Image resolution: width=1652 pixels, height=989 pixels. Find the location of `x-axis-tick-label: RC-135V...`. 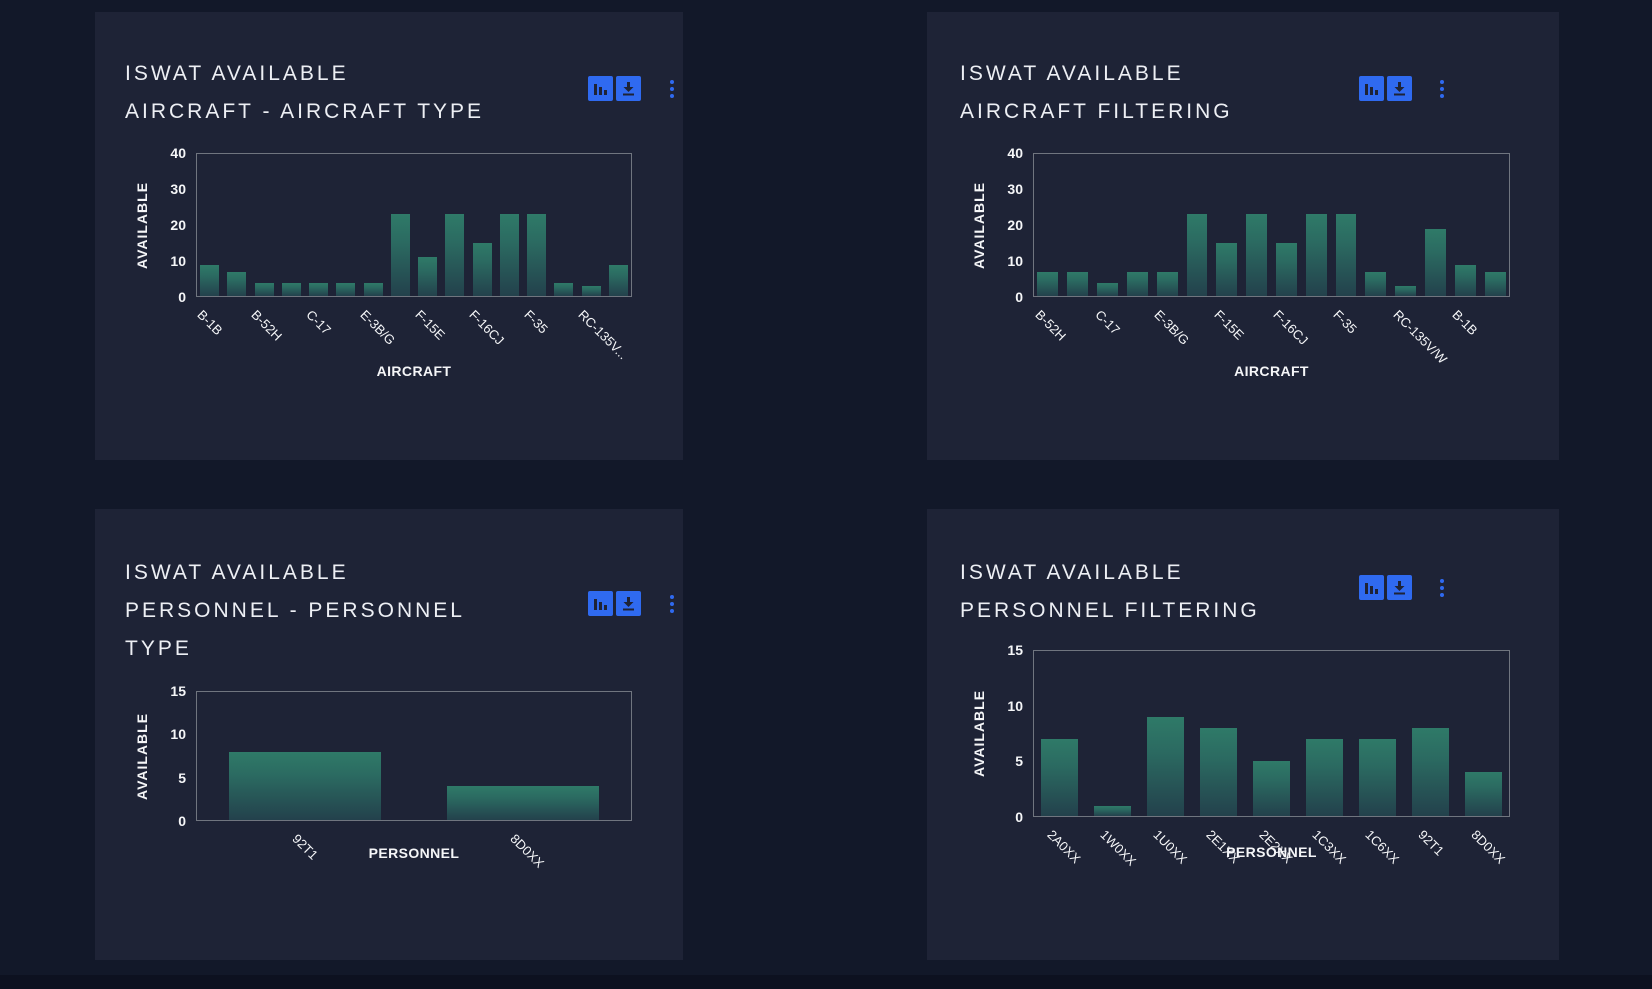

x-axis-tick-label: RC-135V... is located at coordinates (603, 335).